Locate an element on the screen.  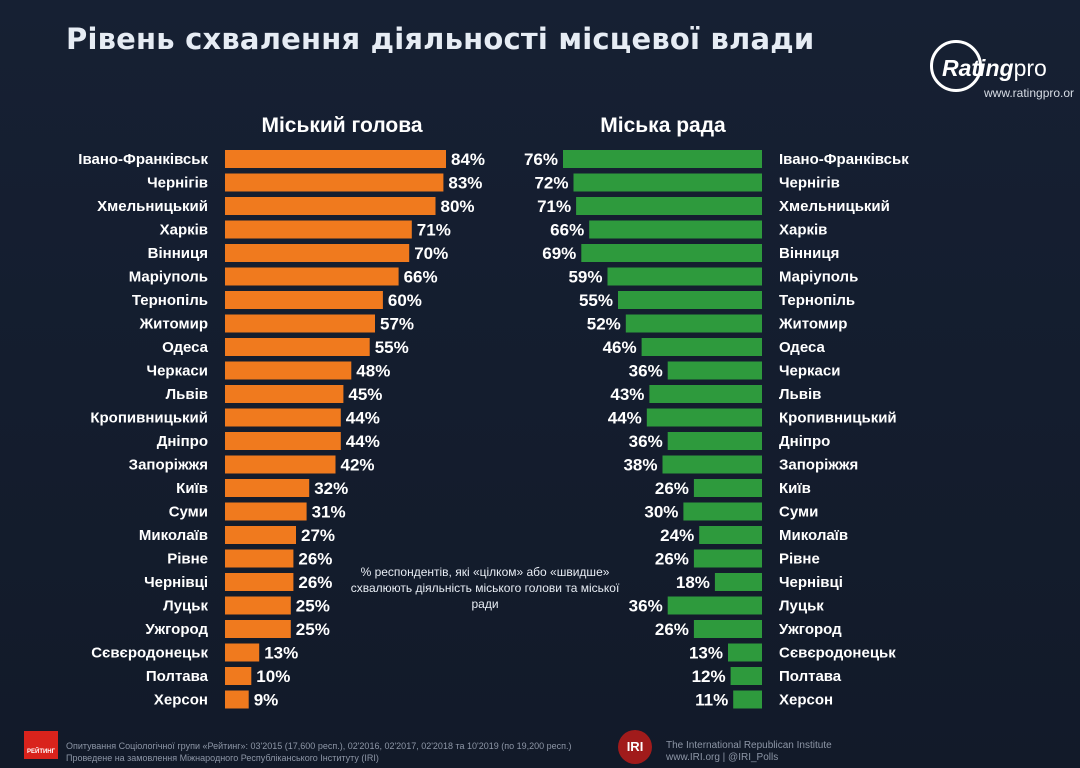
council-category-label: Миколаїв is located at coordinates (813, 535).